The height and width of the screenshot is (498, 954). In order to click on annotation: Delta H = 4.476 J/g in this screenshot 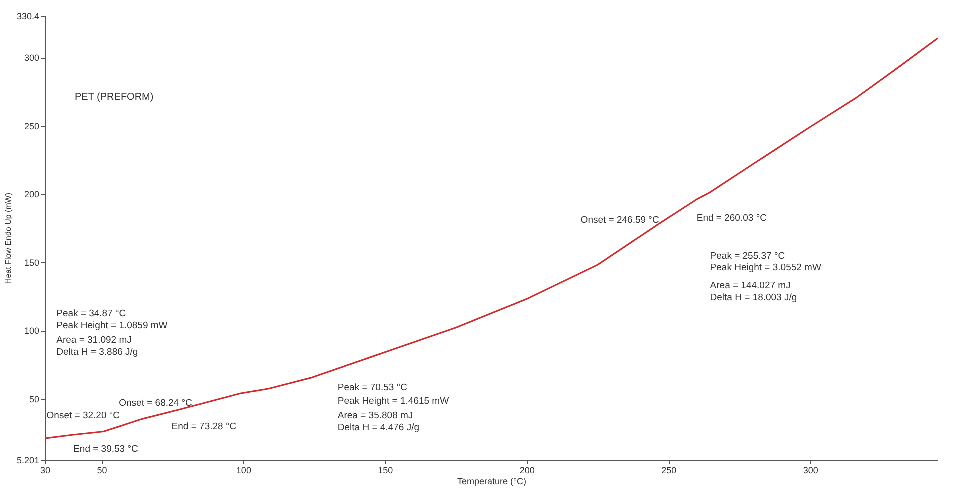, I will do `click(379, 428)`.